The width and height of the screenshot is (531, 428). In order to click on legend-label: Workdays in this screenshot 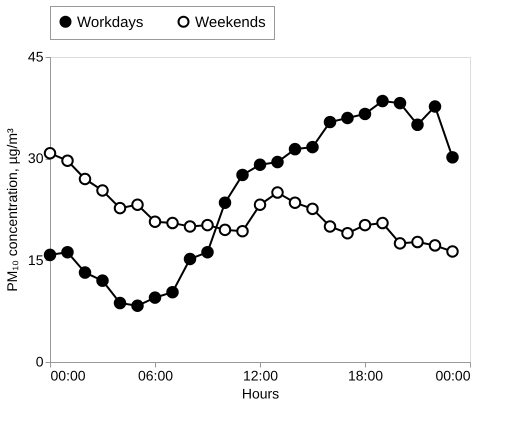, I will do `click(110, 22)`.